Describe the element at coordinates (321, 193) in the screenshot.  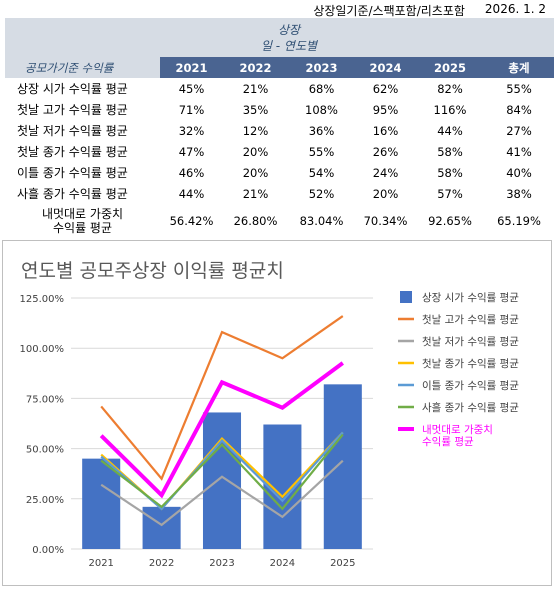
I see `table-cell: 52%` at that location.